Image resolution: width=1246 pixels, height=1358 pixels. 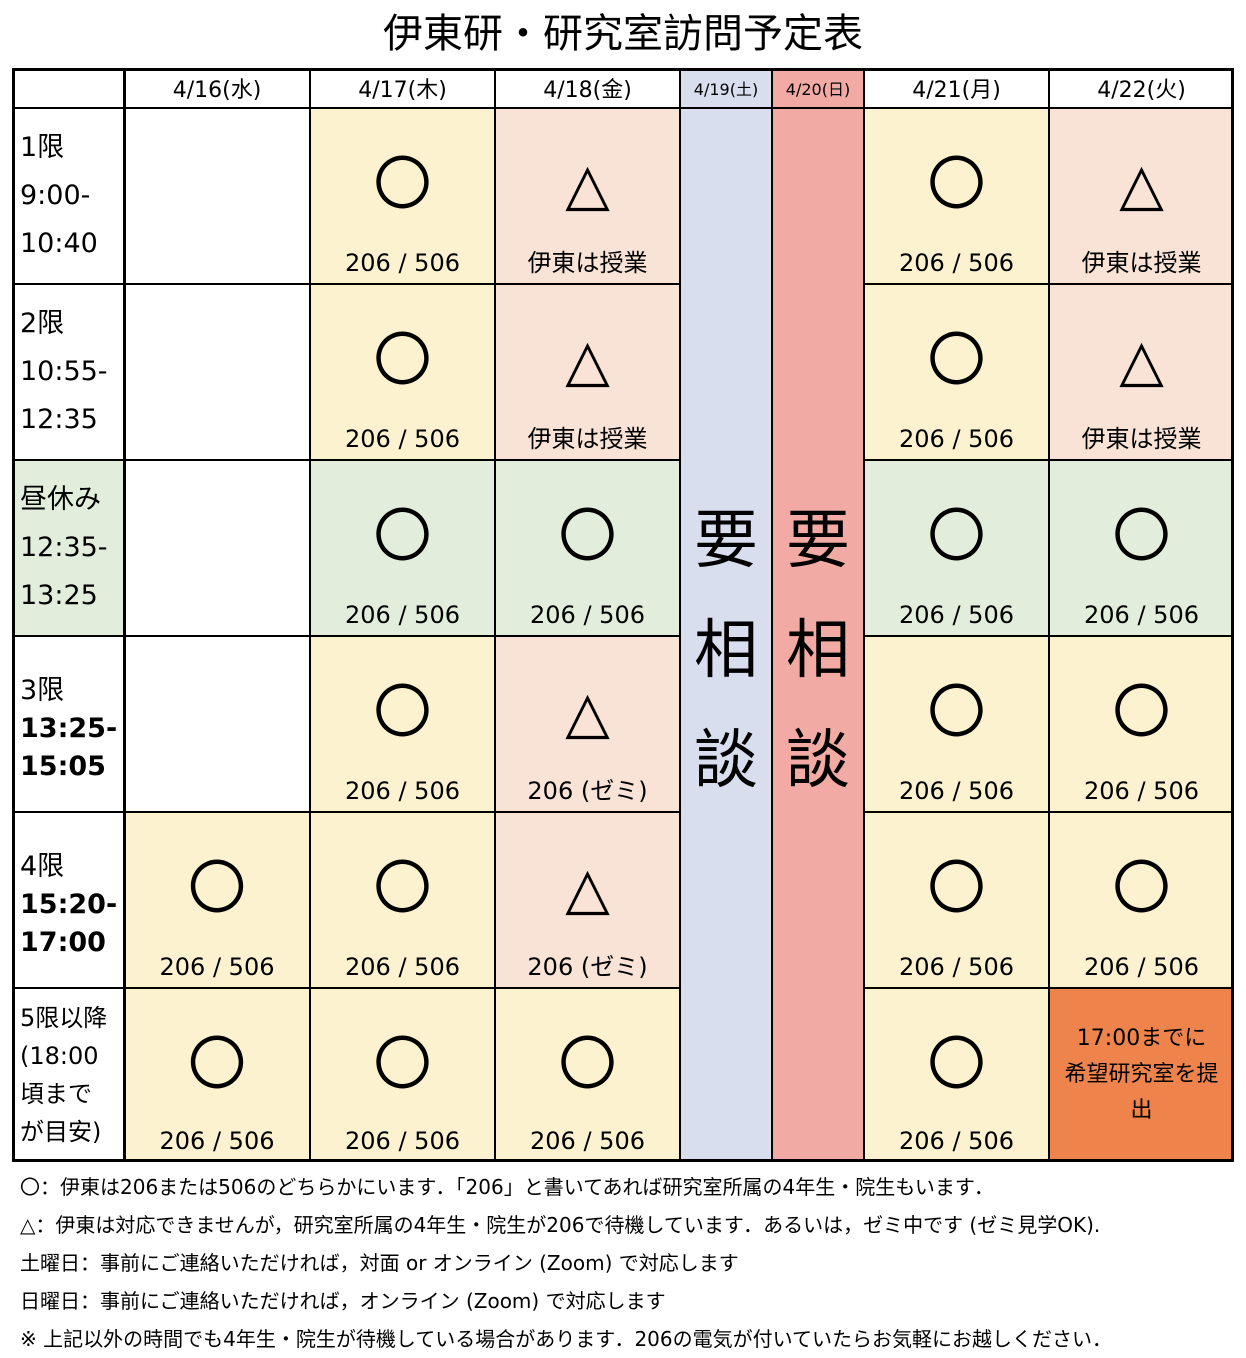 What do you see at coordinates (68, 548) in the screenshot?
I see `period-label-lunch: 昼休み 12:35- 13:25` at bounding box center [68, 548].